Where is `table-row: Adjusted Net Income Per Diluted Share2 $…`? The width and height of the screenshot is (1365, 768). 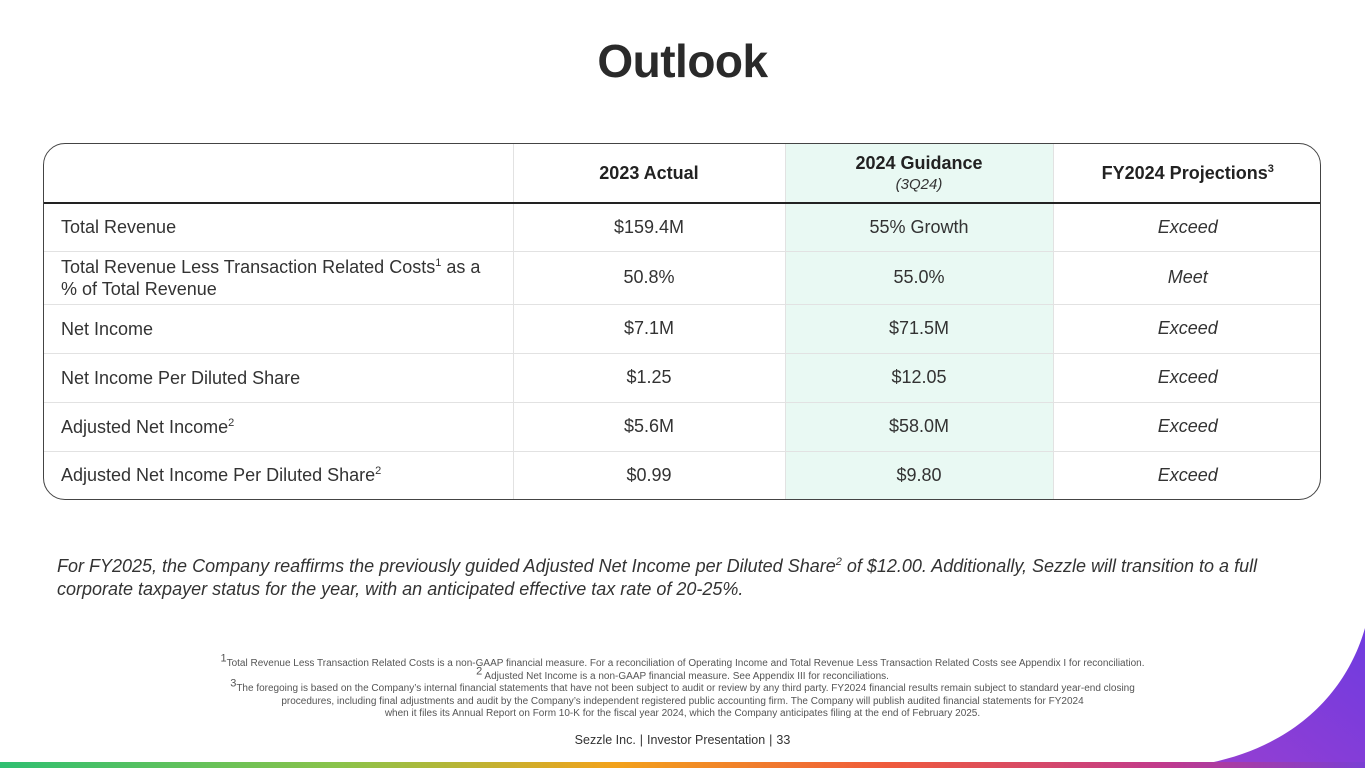
table-row: Adjusted Net Income Per Diluted Share2 $… is located at coordinates (682, 475).